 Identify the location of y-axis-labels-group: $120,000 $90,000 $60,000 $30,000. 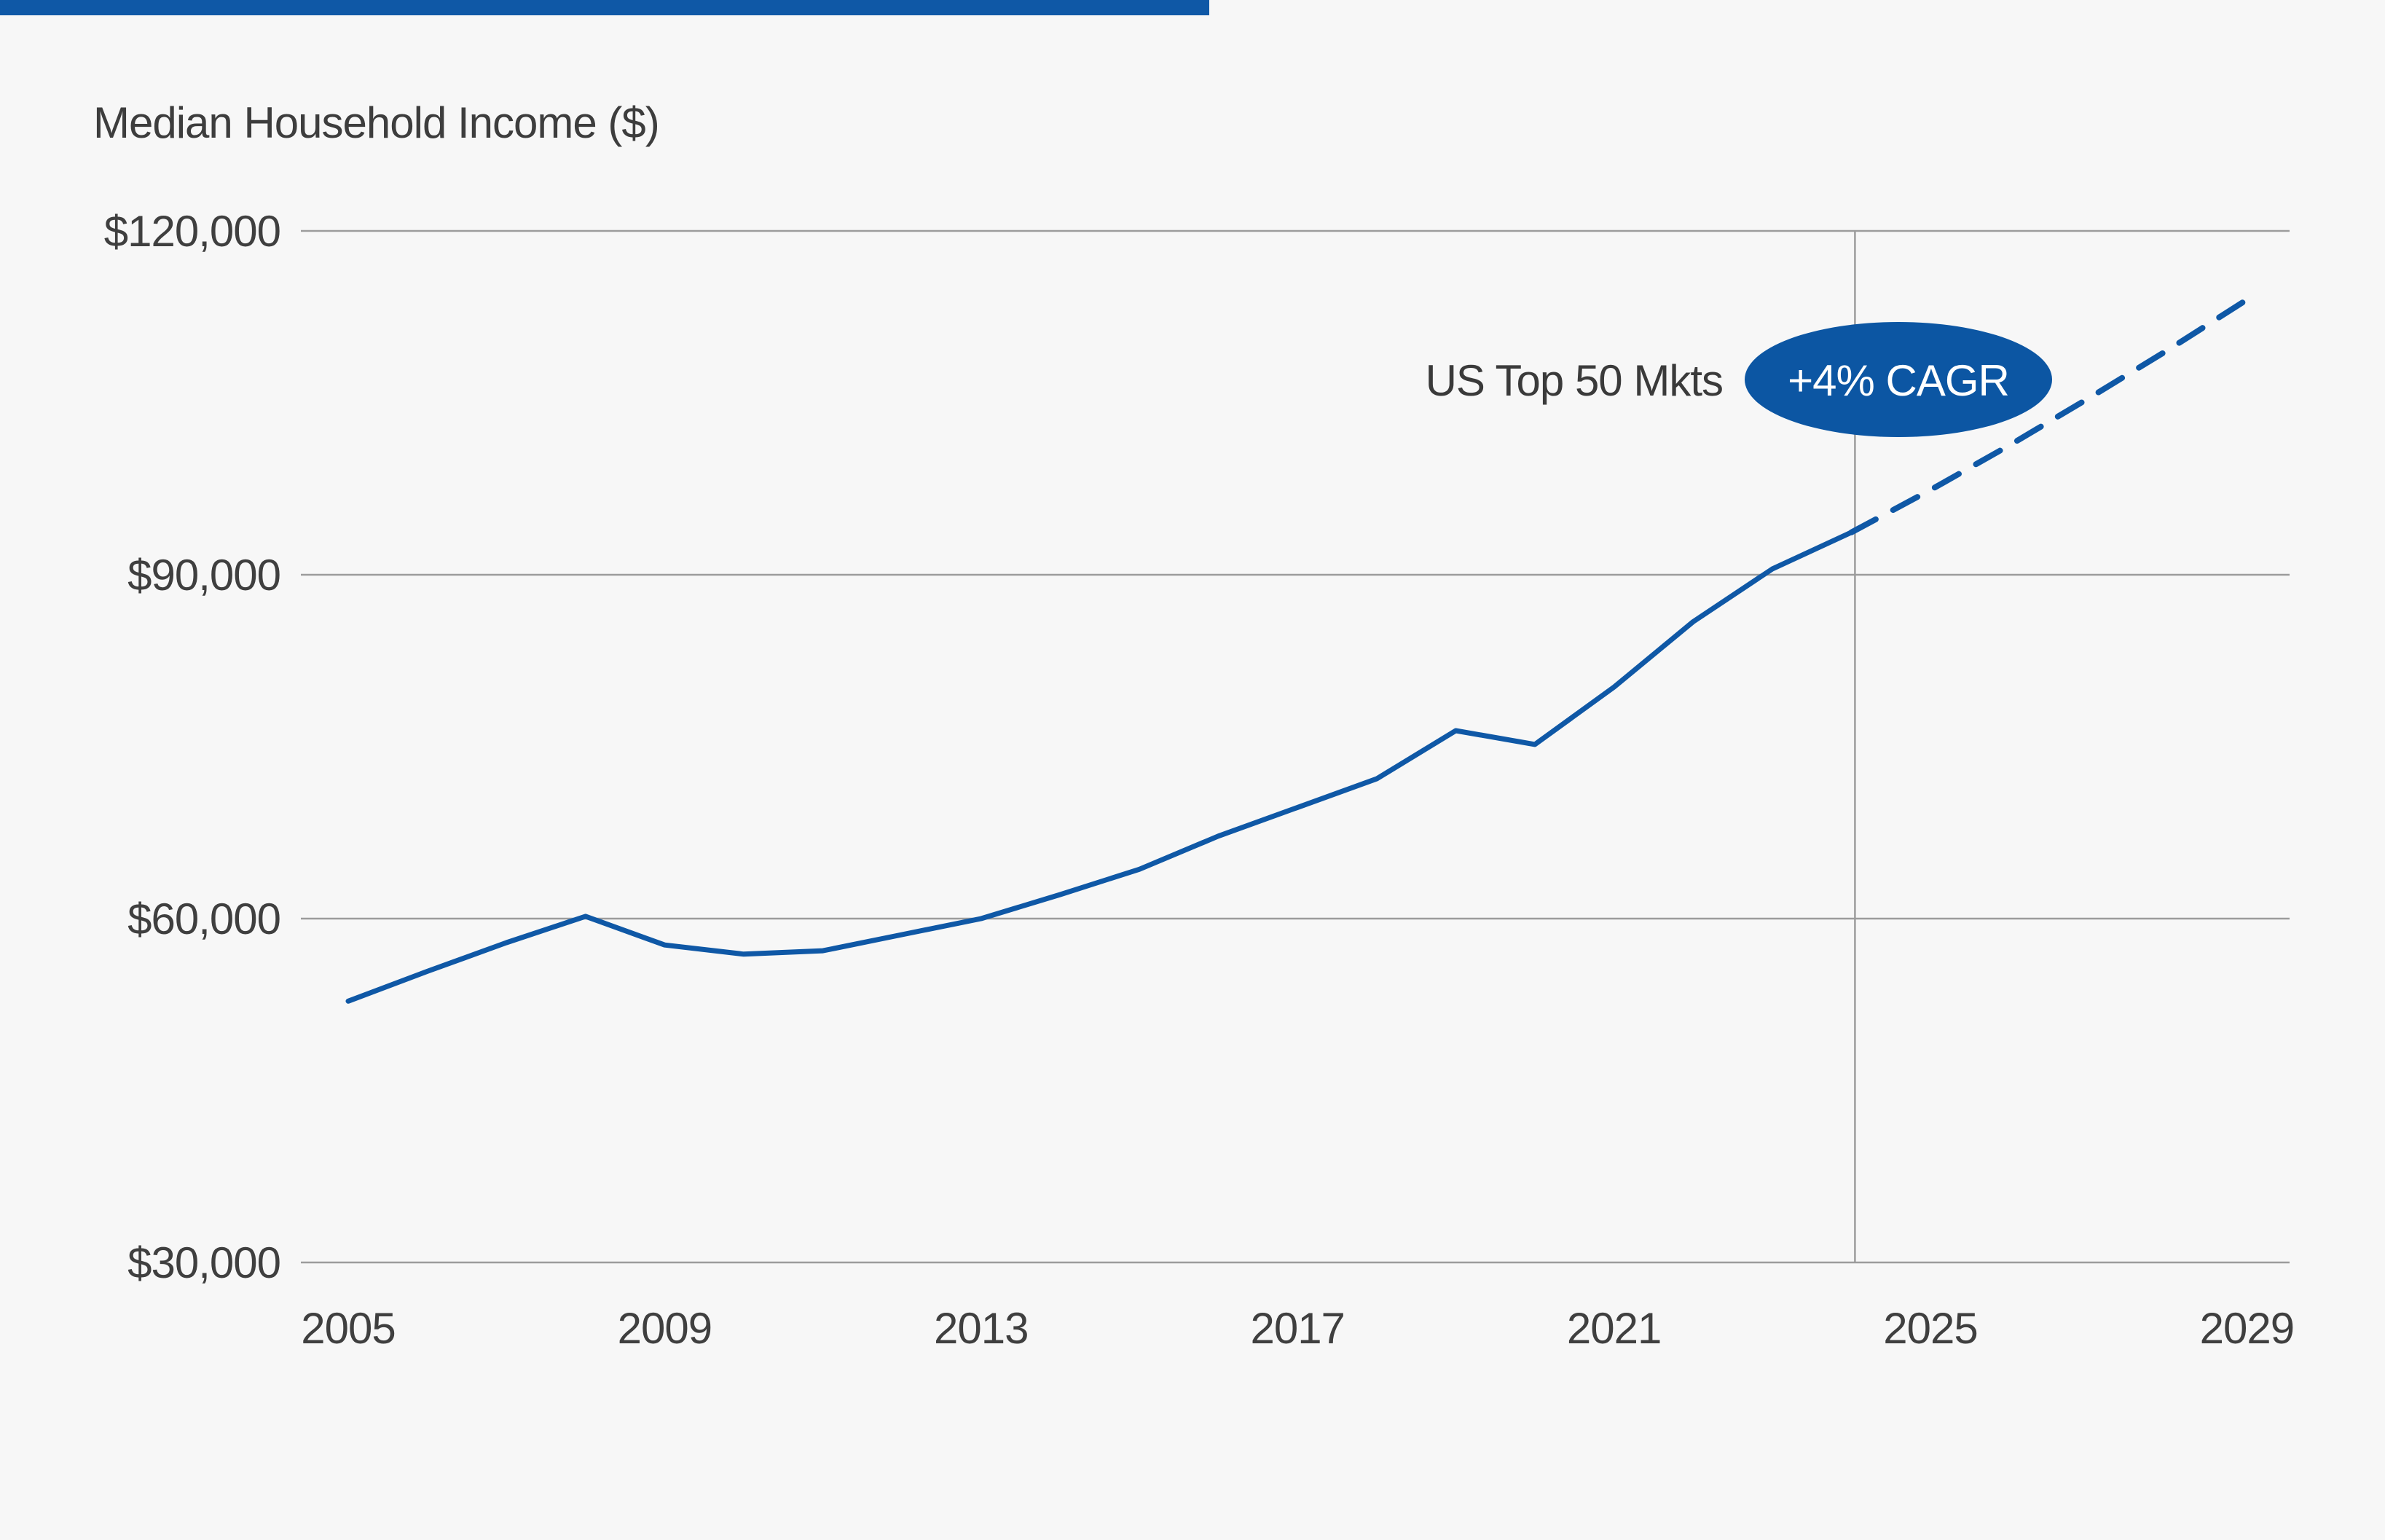
(192, 747).